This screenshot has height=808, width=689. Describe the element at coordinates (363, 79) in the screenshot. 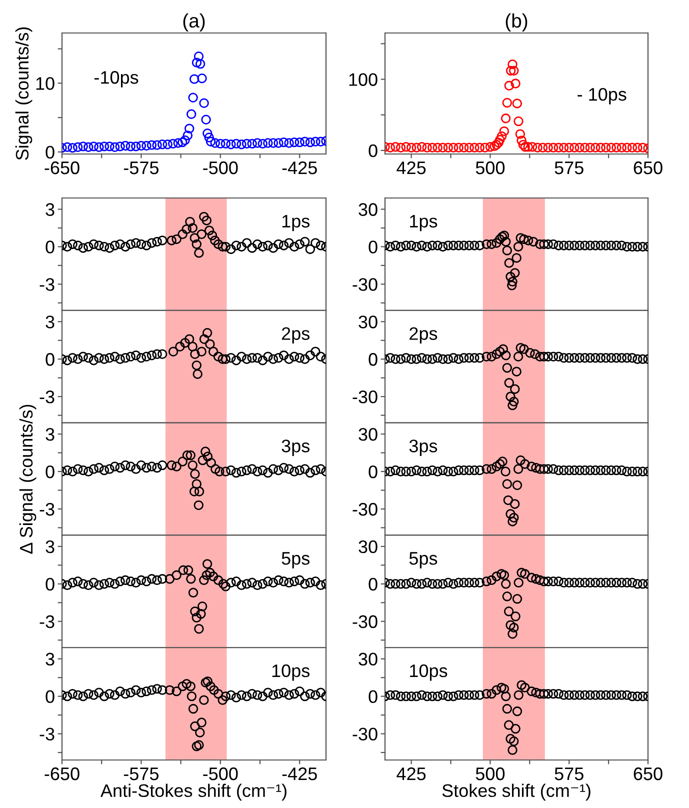

I see `y-tick-label: 100` at that location.